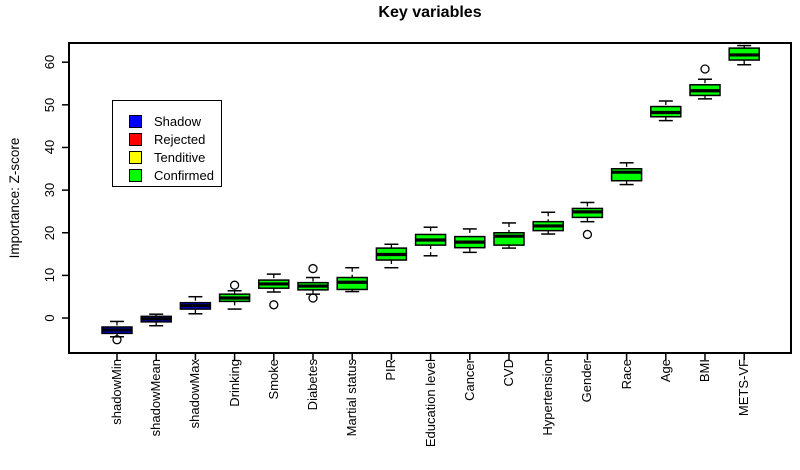  What do you see at coordinates (430, 403) in the screenshot?
I see `x-tick-label-education-level: Education level` at bounding box center [430, 403].